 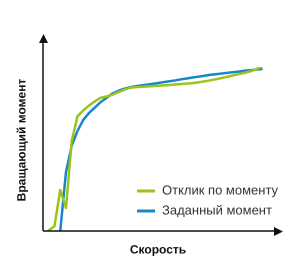 I want to click on y-axis-title: Вращающий момент, so click(x=21, y=140).